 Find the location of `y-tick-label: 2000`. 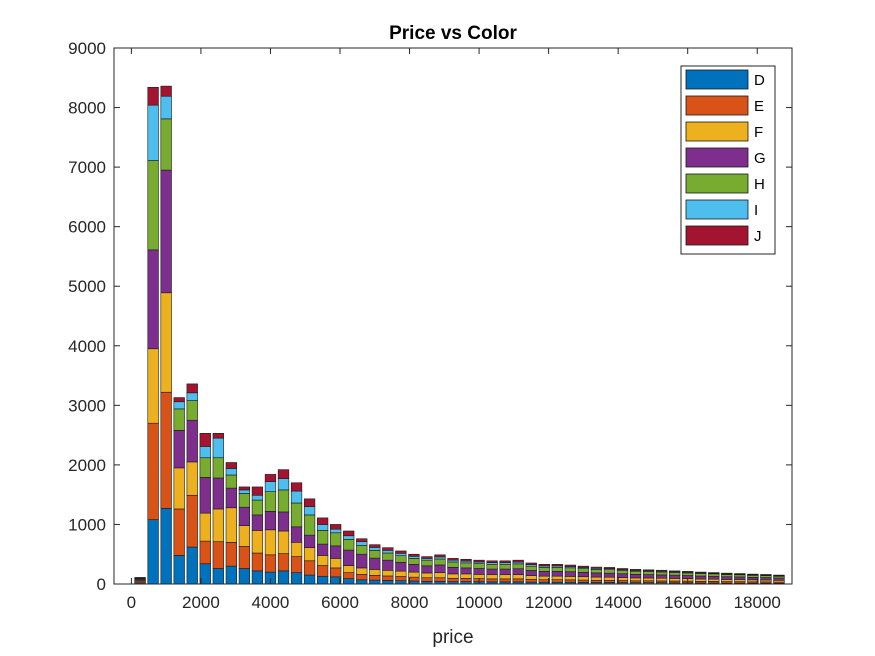

y-tick-label: 2000 is located at coordinates (87, 465).